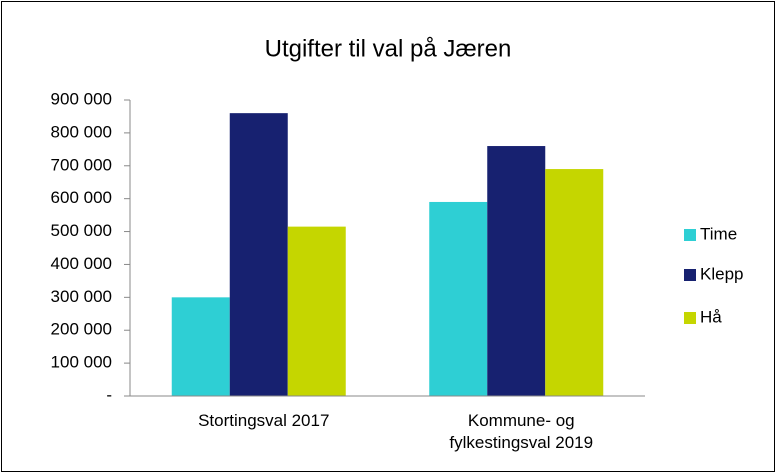  I want to click on y-tick-label: 500 000, so click(81, 230).